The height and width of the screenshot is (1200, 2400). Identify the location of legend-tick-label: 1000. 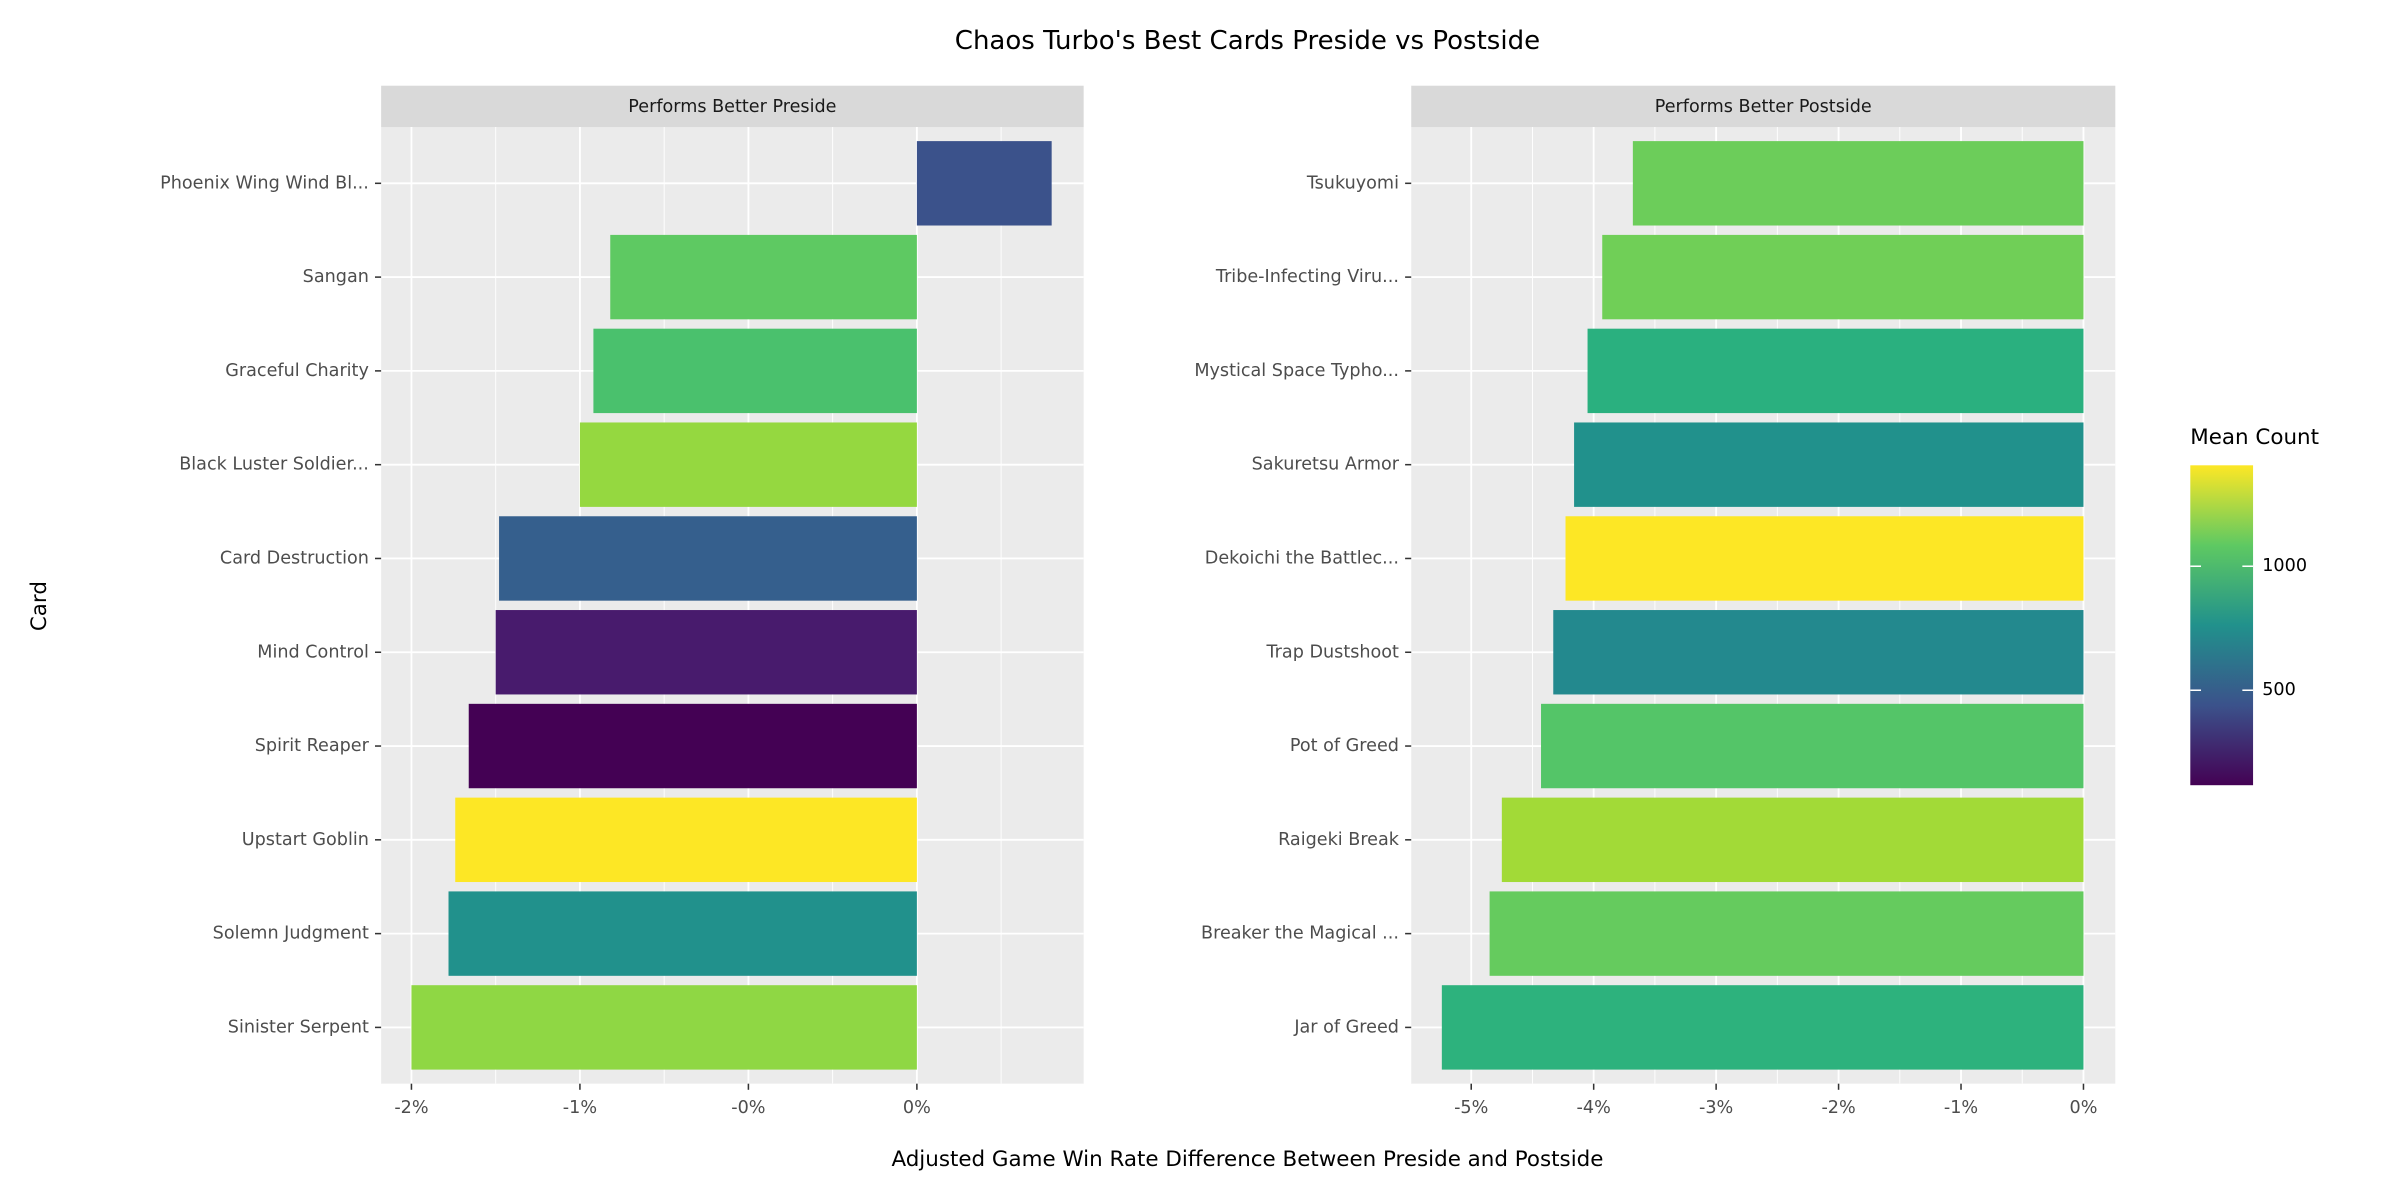
(2284, 566).